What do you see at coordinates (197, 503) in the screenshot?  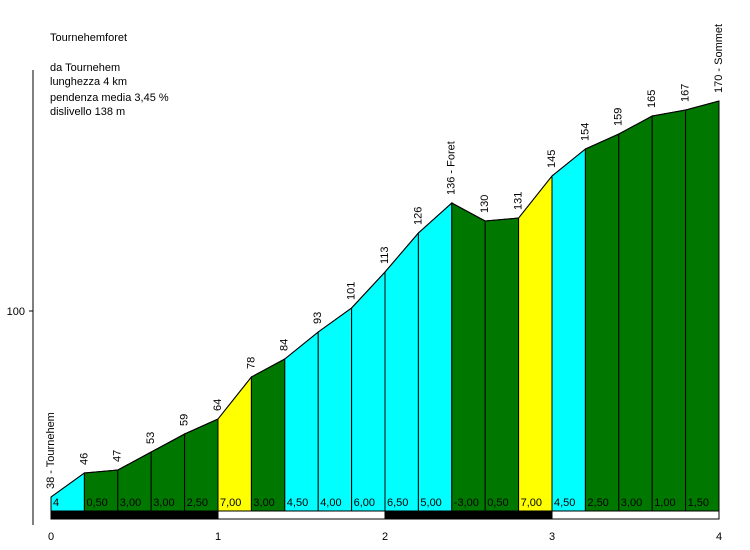 I see `grade-label-5: 2,50` at bounding box center [197, 503].